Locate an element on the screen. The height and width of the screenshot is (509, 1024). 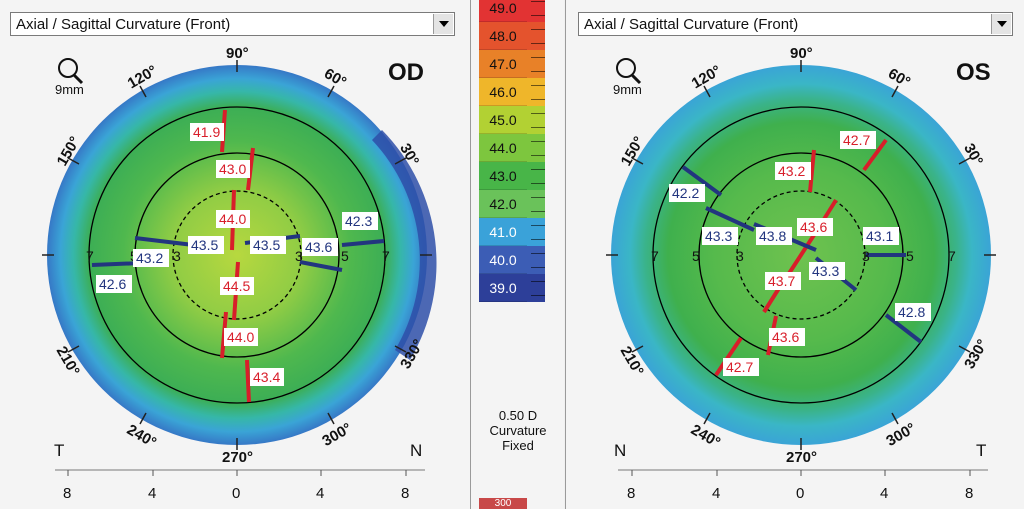
od-zoom-label: 9mm is located at coordinates (69, 89).